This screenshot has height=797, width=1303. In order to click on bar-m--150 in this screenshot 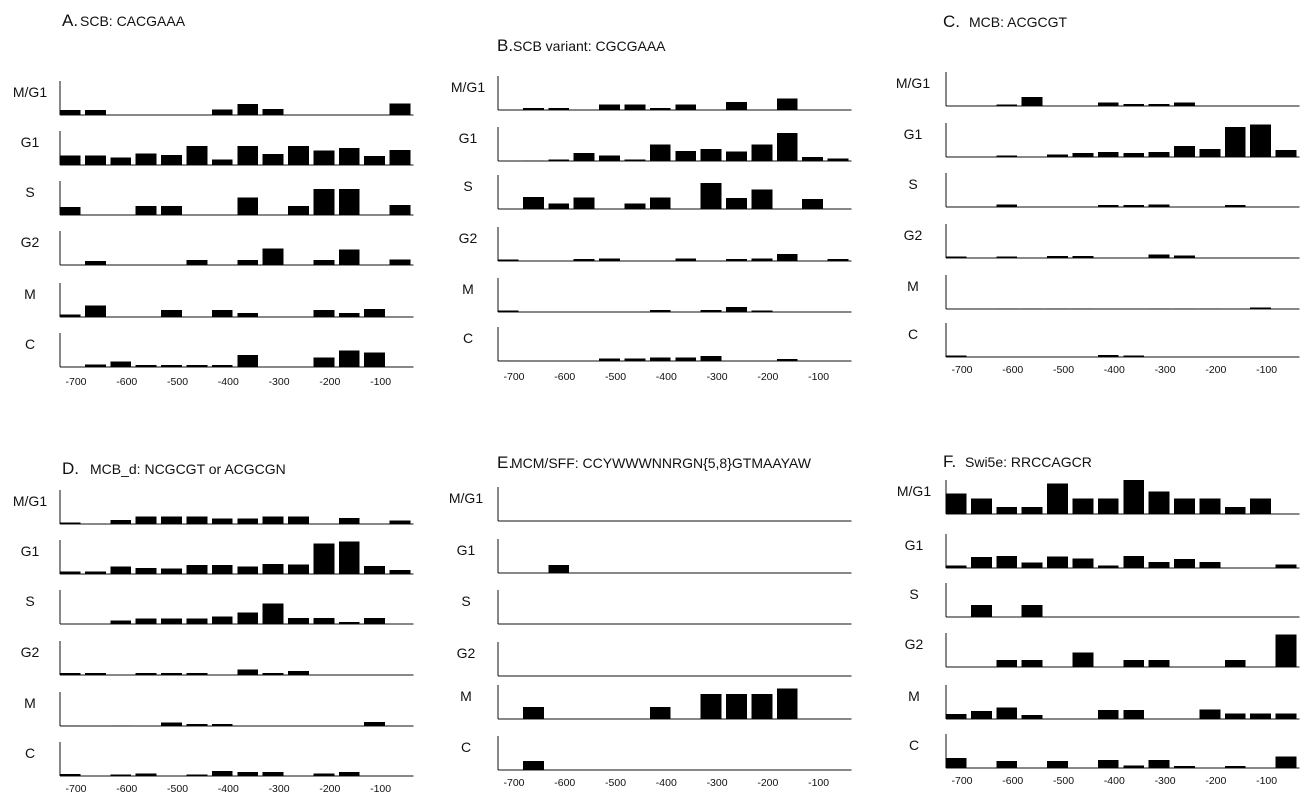, I will do `click(1235, 716)`.